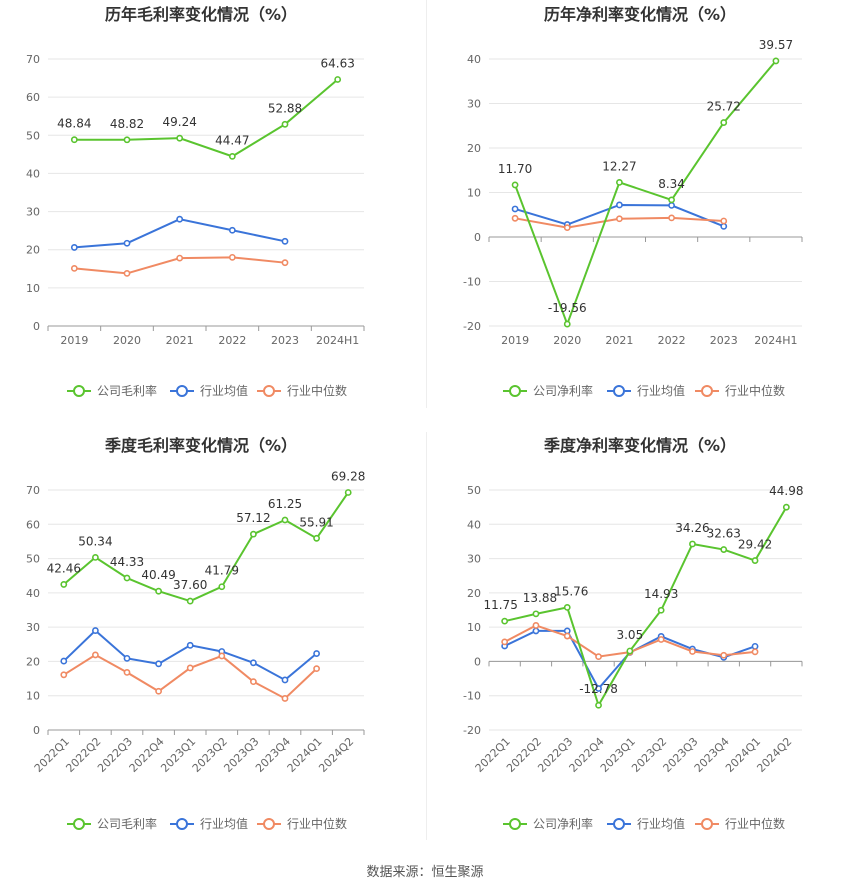 The width and height of the screenshot is (850, 891). Describe the element at coordinates (253, 518) in the screenshot. I see `data-label: 57.12` at that location.